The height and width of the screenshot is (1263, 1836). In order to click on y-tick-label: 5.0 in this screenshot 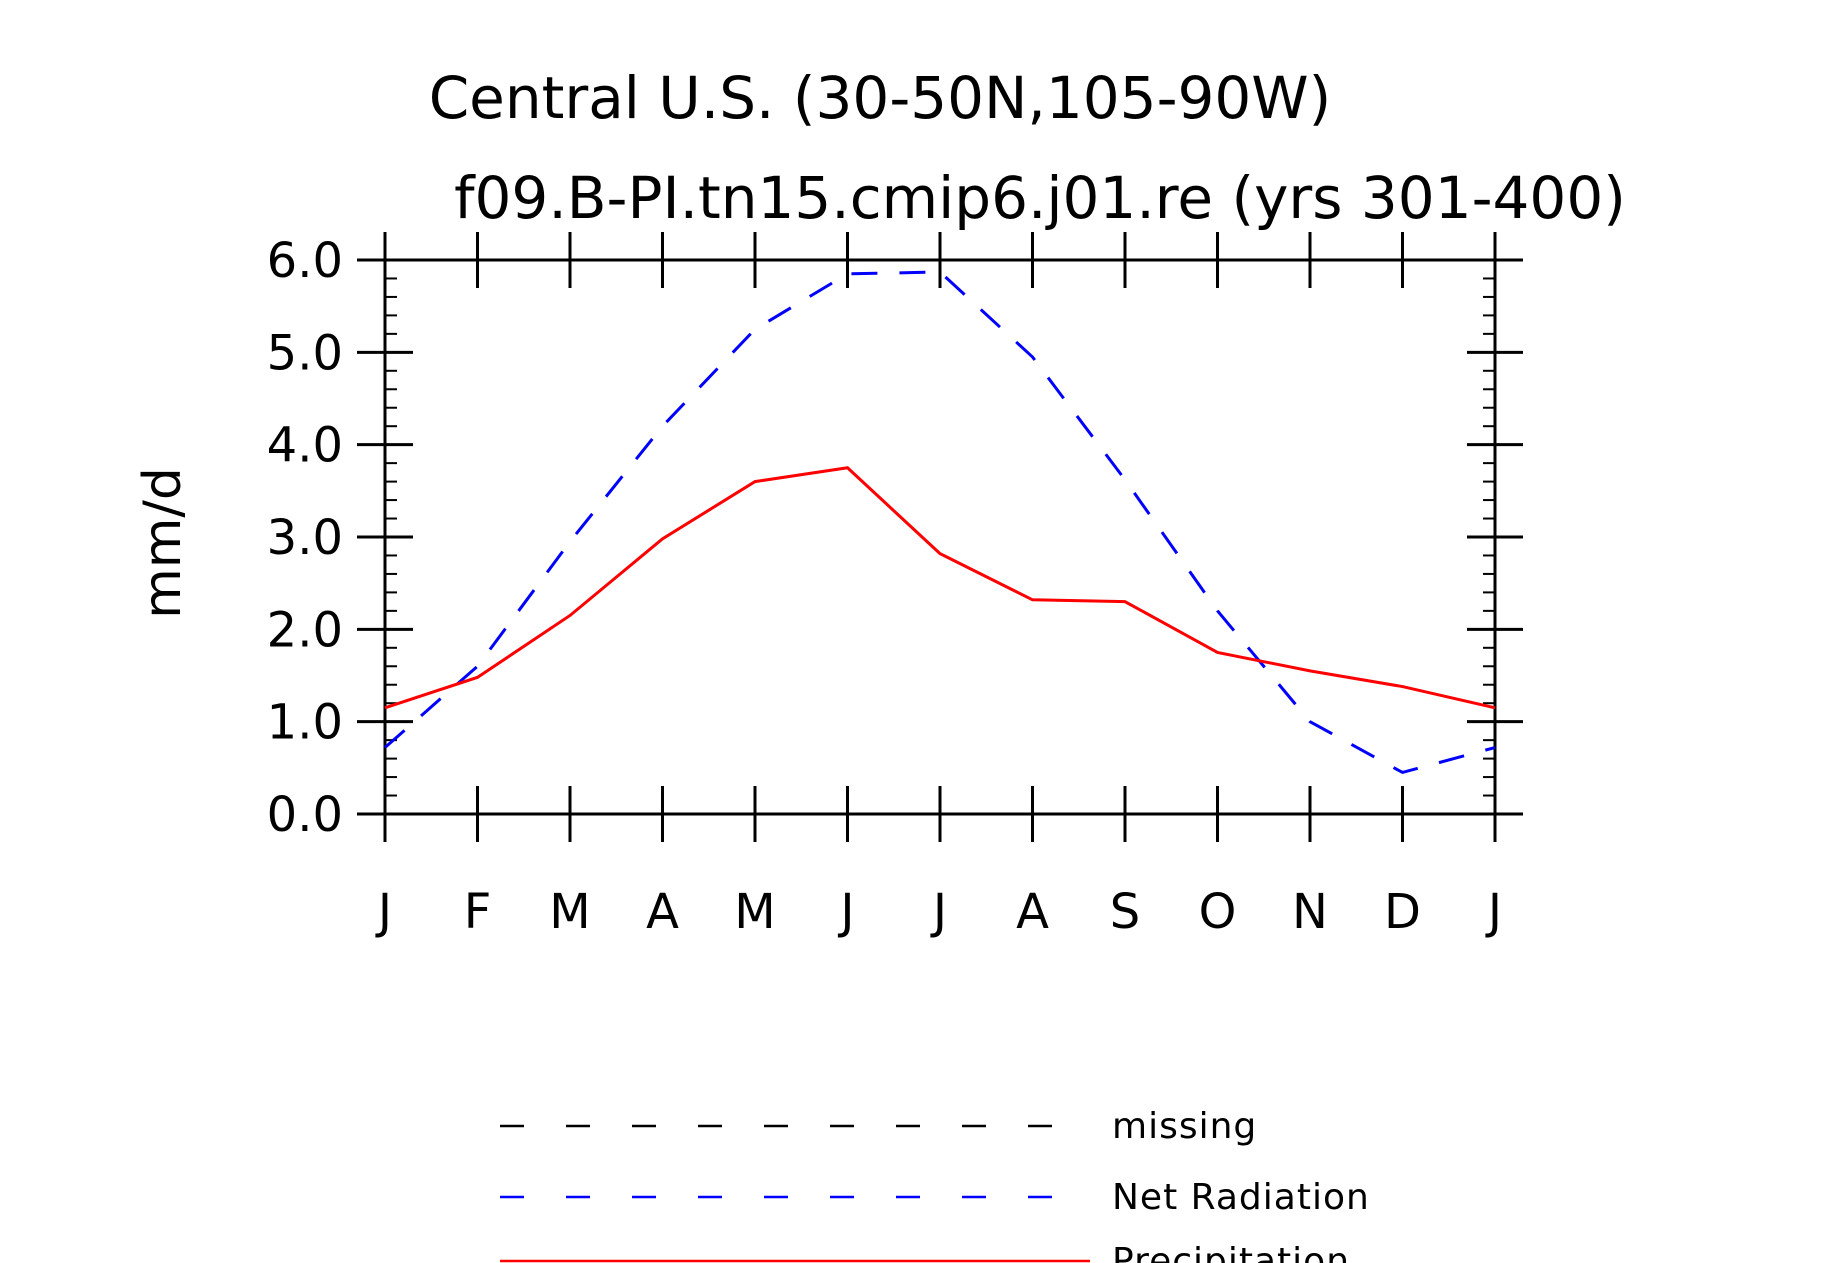, I will do `click(305, 353)`.